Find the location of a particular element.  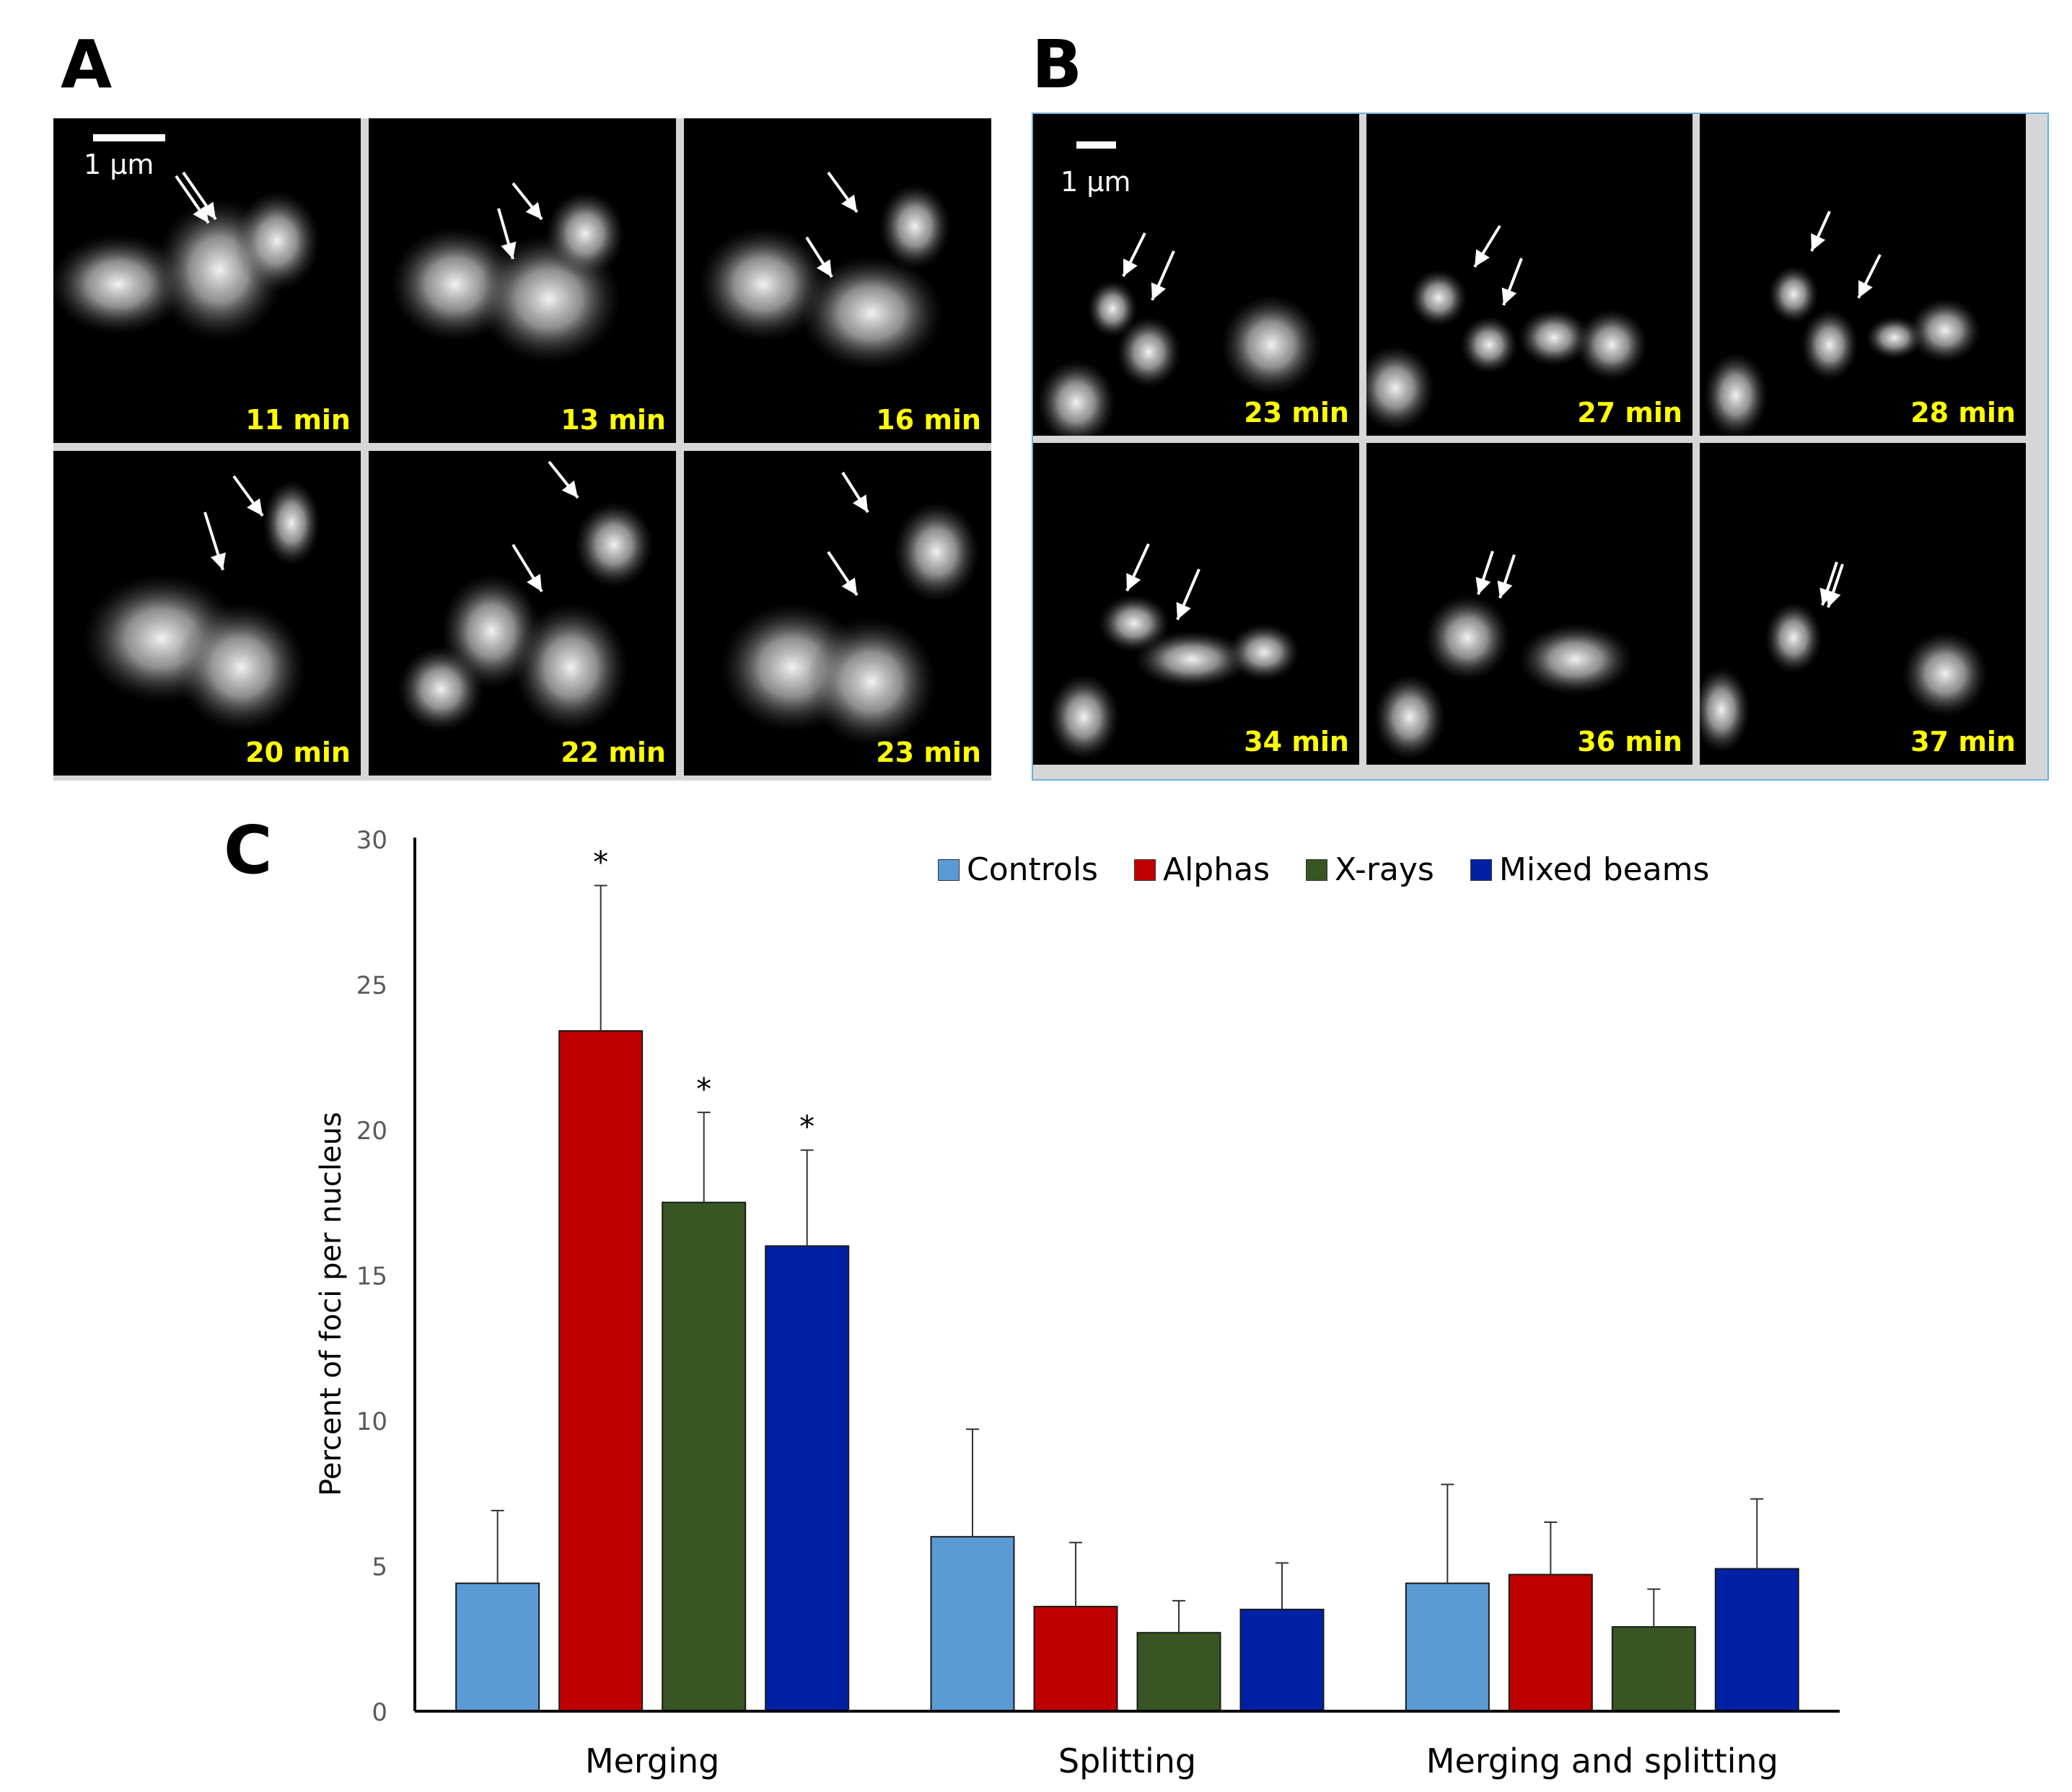

time-label: 20 min is located at coordinates (298, 752).